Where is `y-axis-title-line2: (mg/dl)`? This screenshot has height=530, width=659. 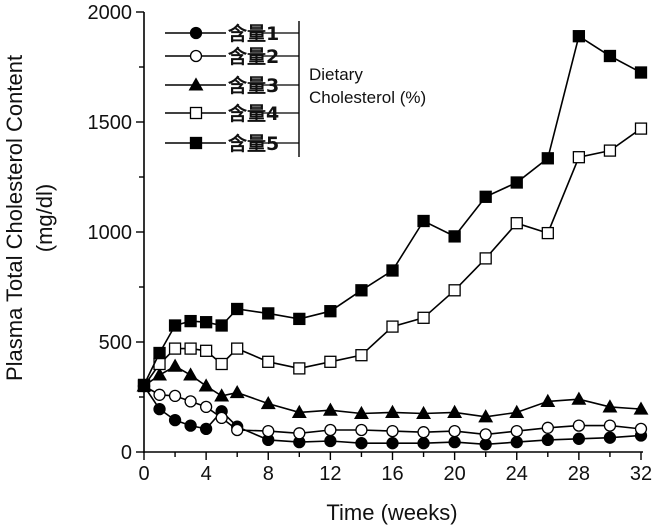
y-axis-title-line2: (mg/dl) is located at coordinates (44, 218).